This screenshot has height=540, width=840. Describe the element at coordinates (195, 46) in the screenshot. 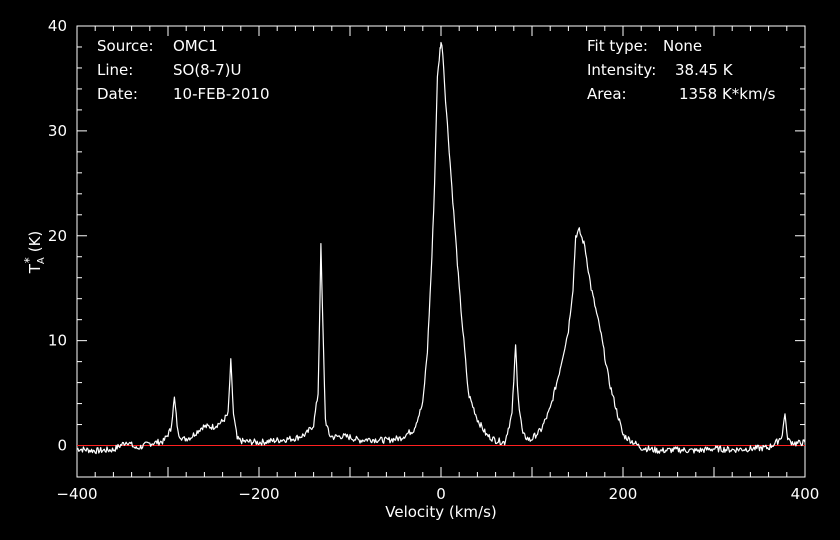

I see `source-value: OMC1` at that location.